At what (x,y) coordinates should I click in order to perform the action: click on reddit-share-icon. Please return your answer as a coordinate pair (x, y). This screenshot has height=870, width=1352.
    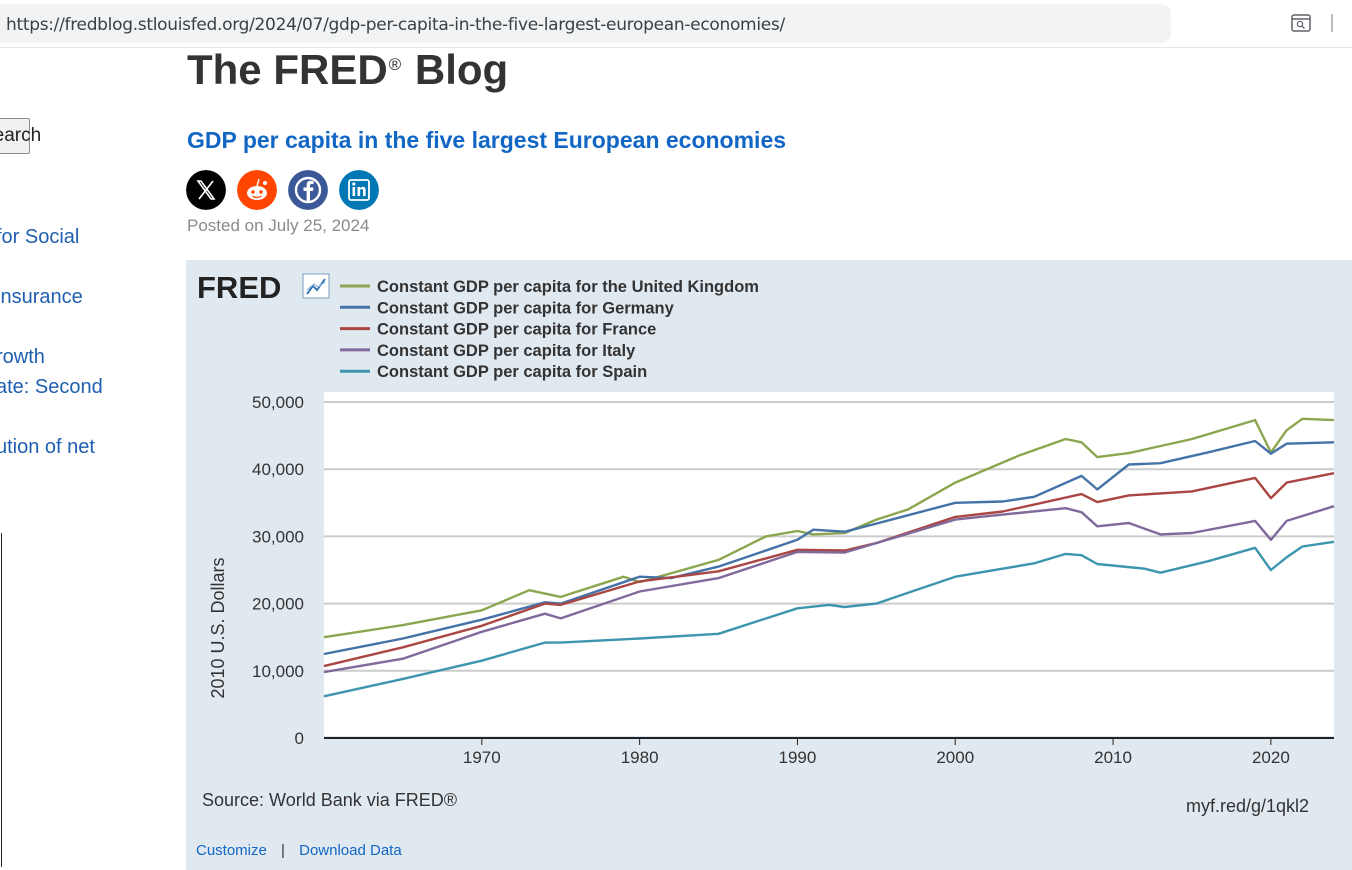
    Looking at the image, I should click on (257, 190).